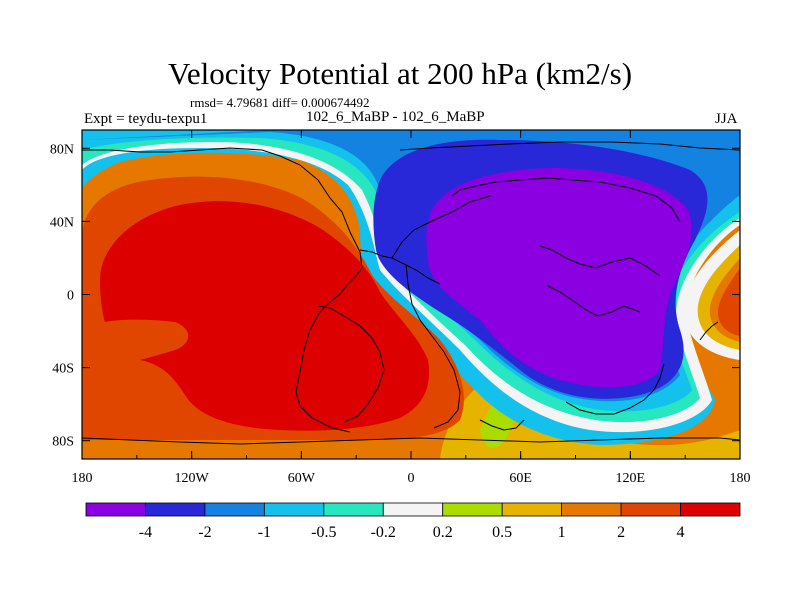 This screenshot has width=800, height=600. What do you see at coordinates (395, 117) in the screenshot?
I see `run-label: 102_6_MaBP - 102_6_MaBP` at bounding box center [395, 117].